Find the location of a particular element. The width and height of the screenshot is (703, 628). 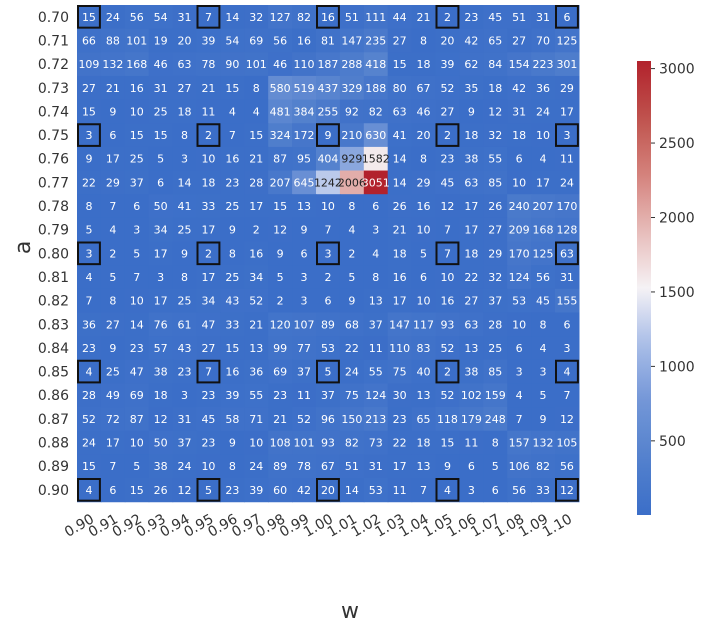

cell-value-label: 53 is located at coordinates (376, 490).